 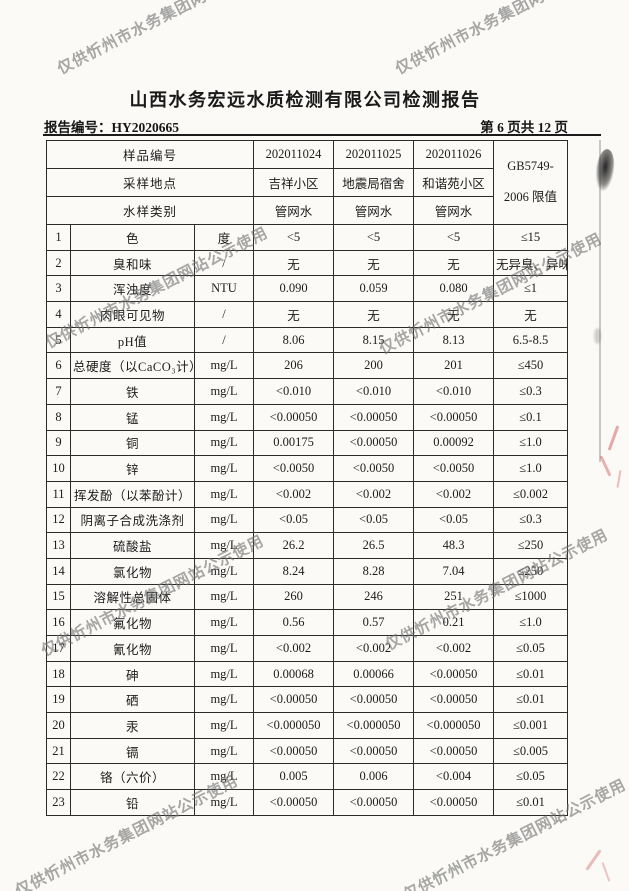 I want to click on sample1-value: 0.090, so click(x=293, y=289).